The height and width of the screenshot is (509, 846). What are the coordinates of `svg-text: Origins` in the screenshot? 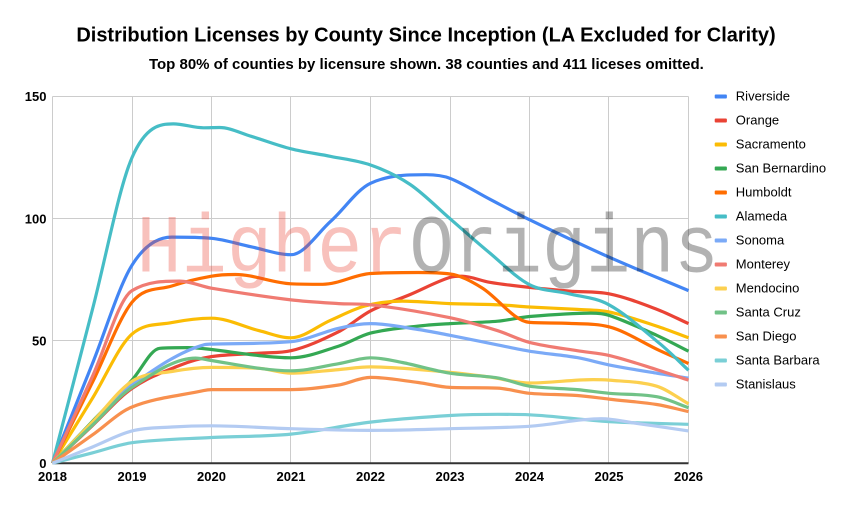 It's located at (564, 250).